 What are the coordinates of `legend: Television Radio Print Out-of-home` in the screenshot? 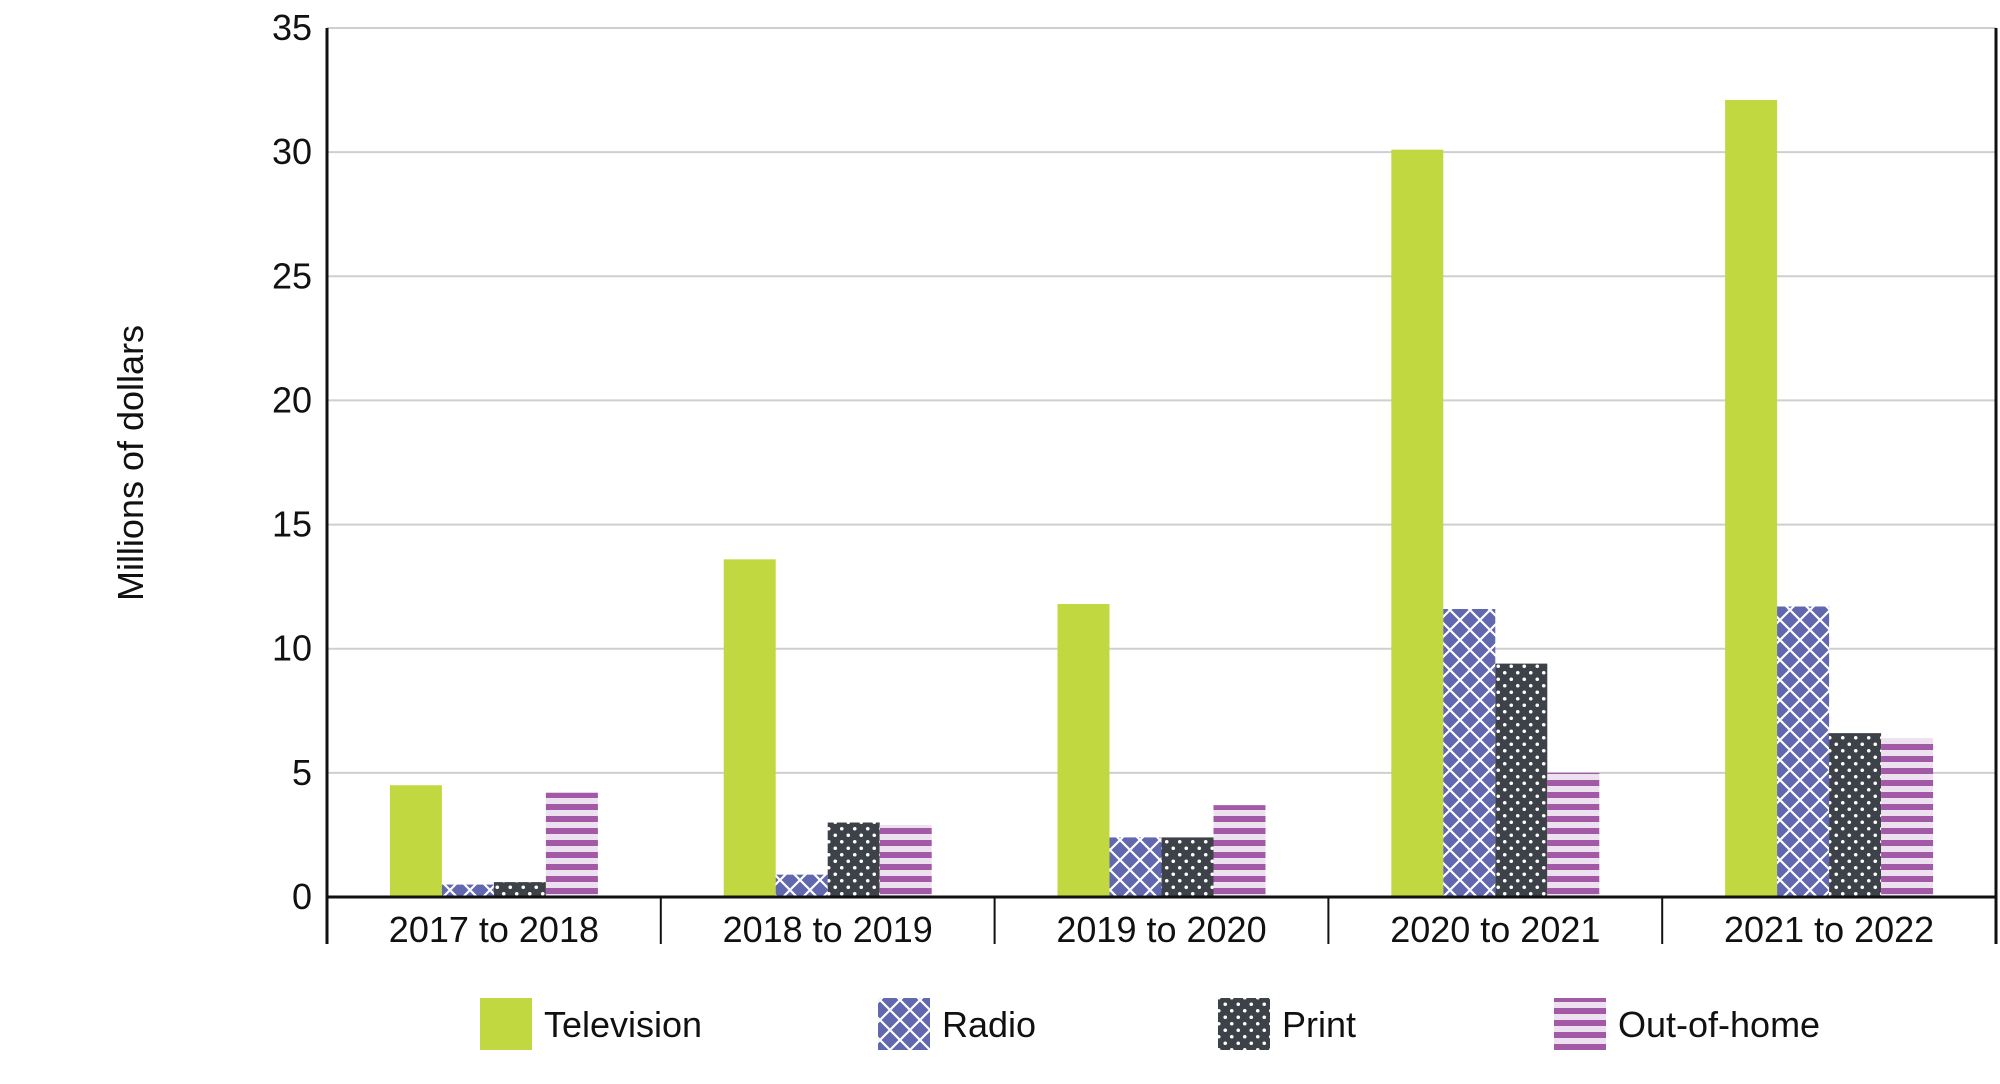 It's located at (1150, 1024).